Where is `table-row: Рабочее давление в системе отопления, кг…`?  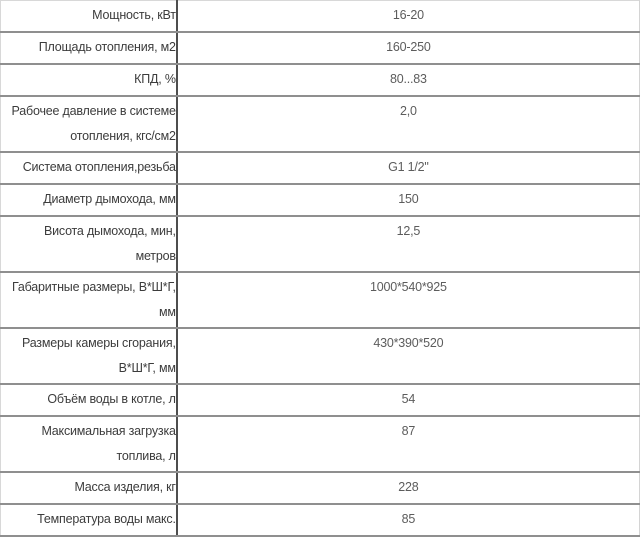 table-row: Рабочее давление в системе отопления, кг… is located at coordinates (320, 124).